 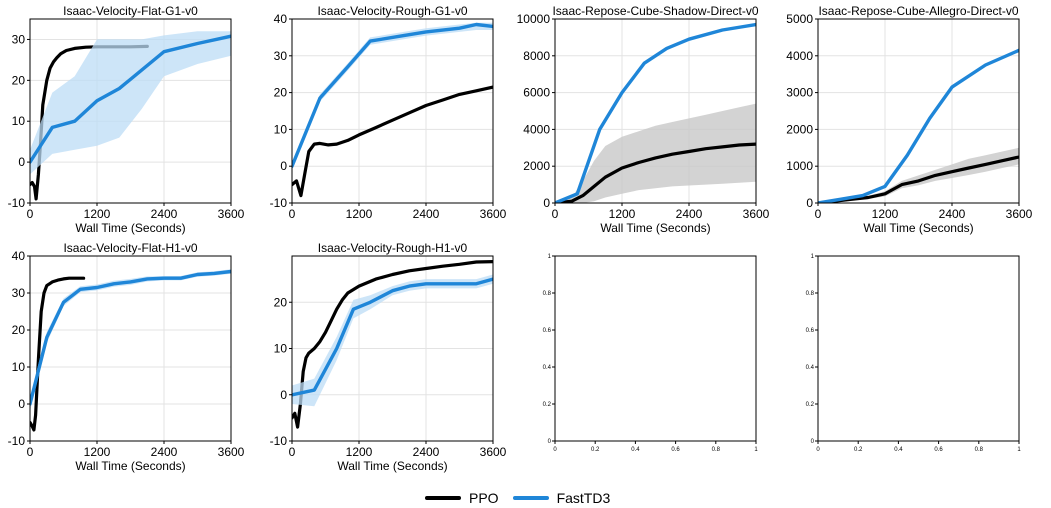 I want to click on subplot-8: 0 0.2 0.4 0.6 0.8 1 0 0.2 0.4 0.6 0.8 1, so click(x=914, y=353).